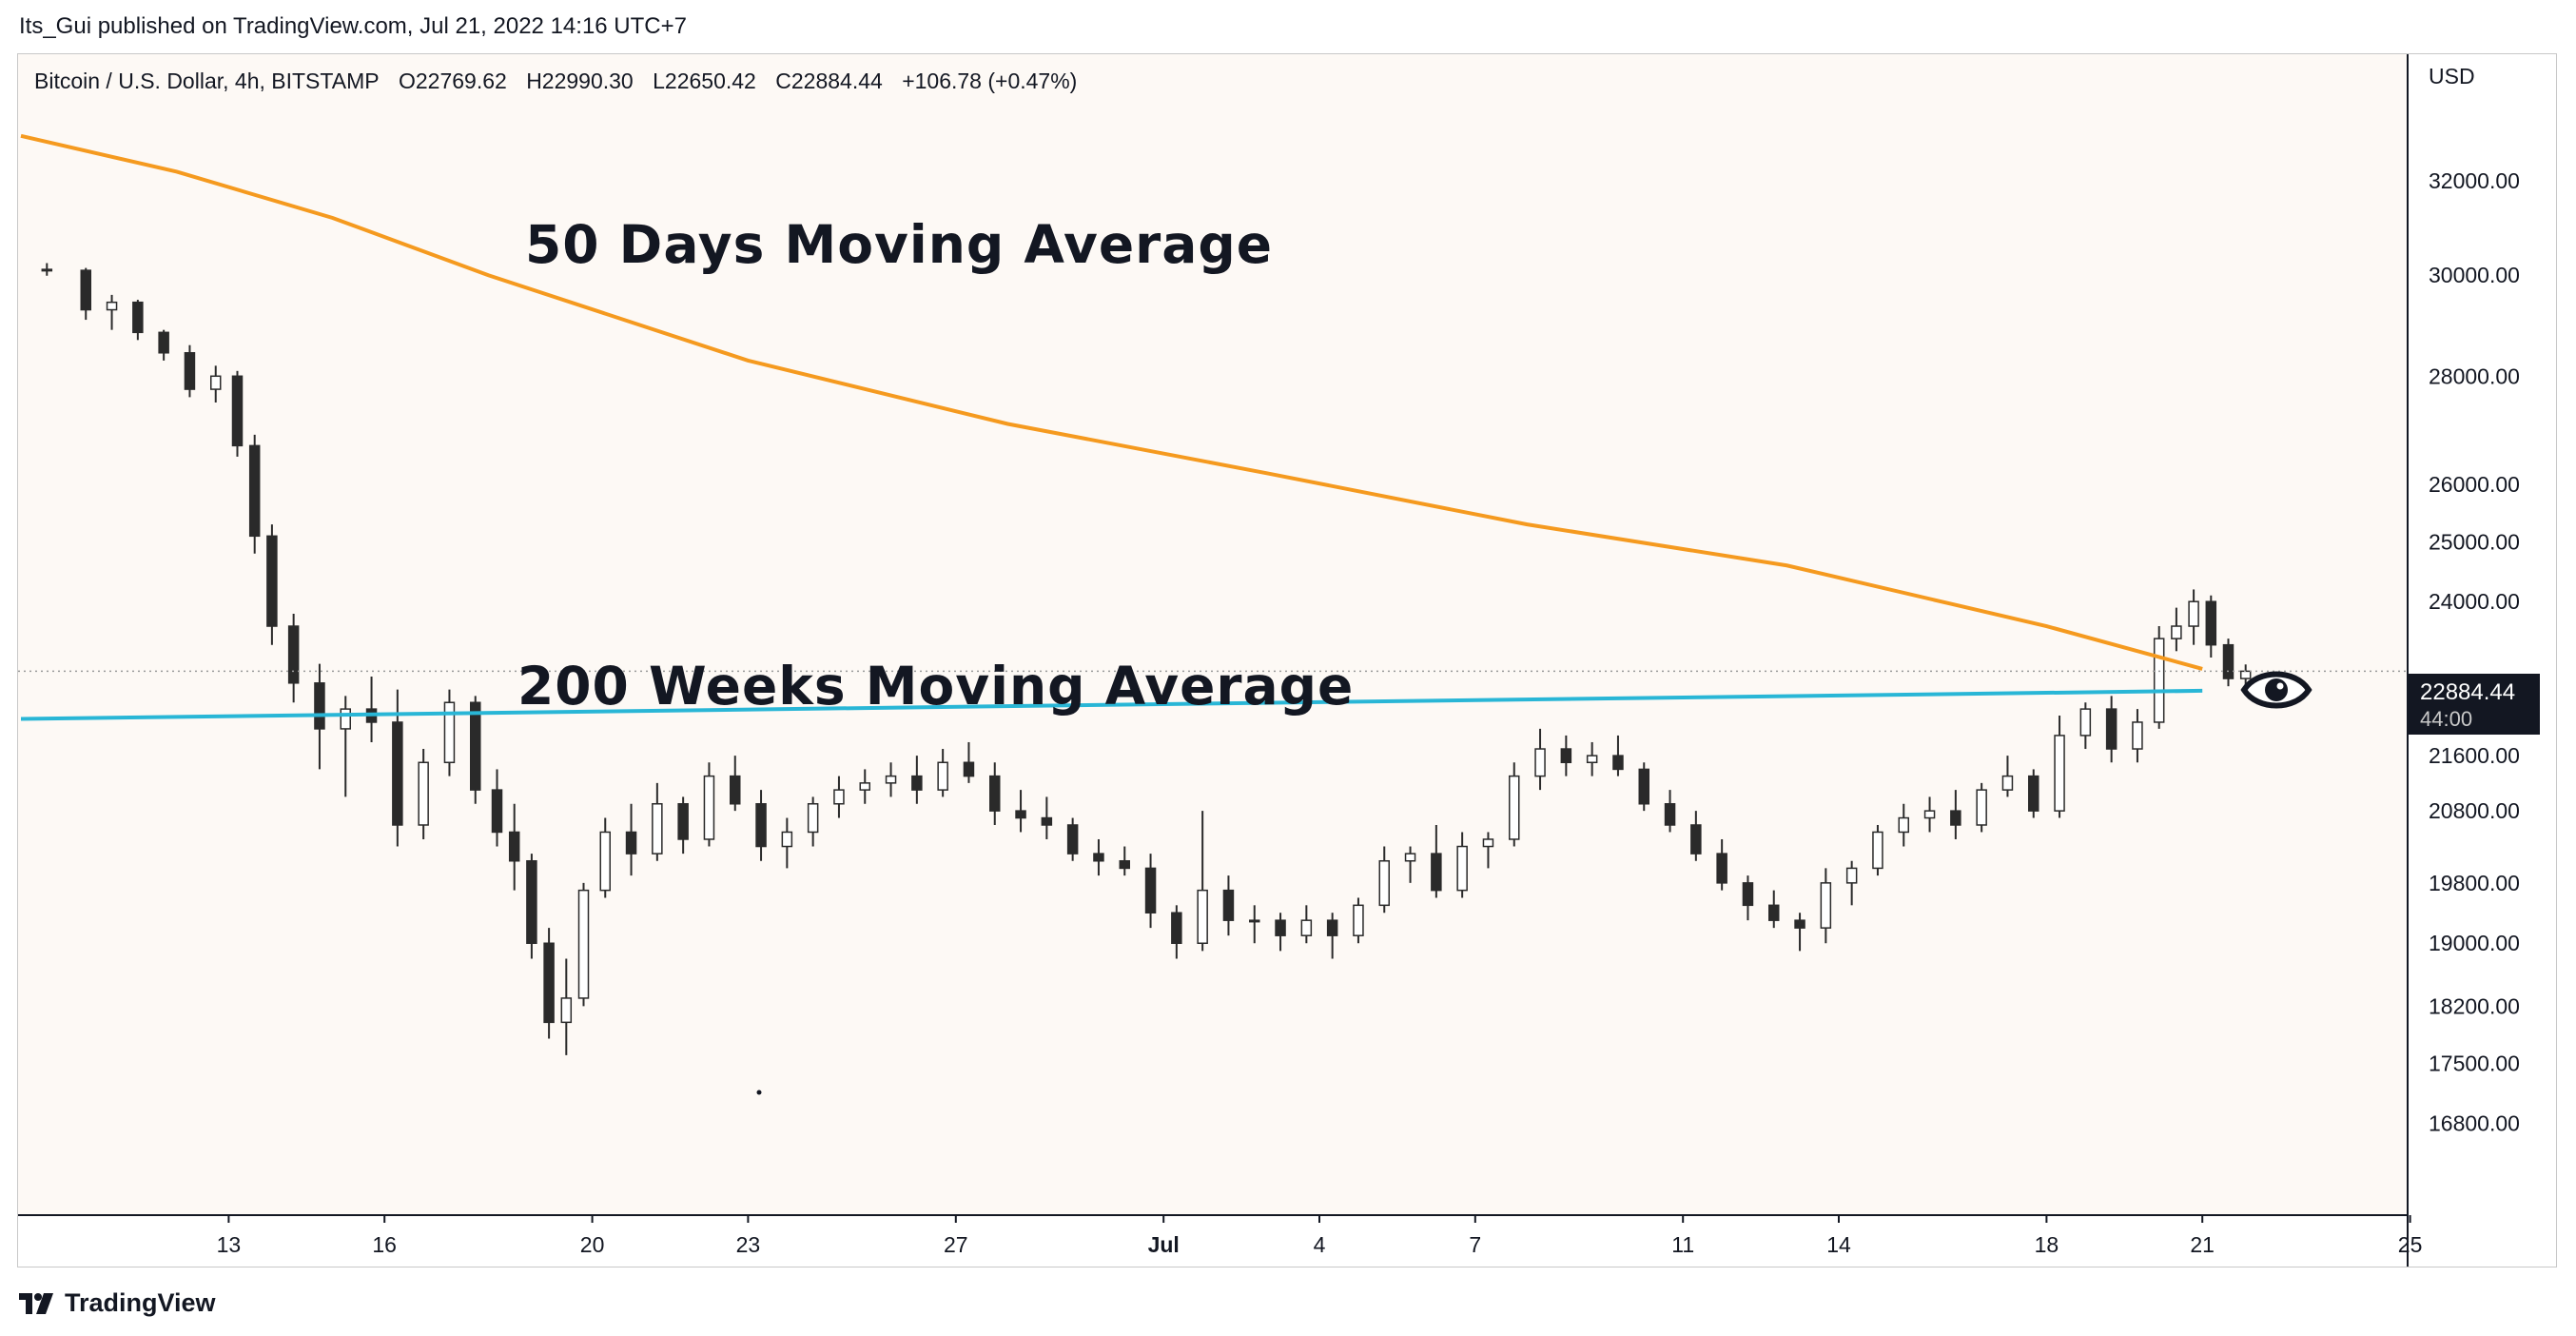 This screenshot has height=1336, width=2576. What do you see at coordinates (2475, 1063) in the screenshot?
I see `price-tick-label: 17500.00` at bounding box center [2475, 1063].